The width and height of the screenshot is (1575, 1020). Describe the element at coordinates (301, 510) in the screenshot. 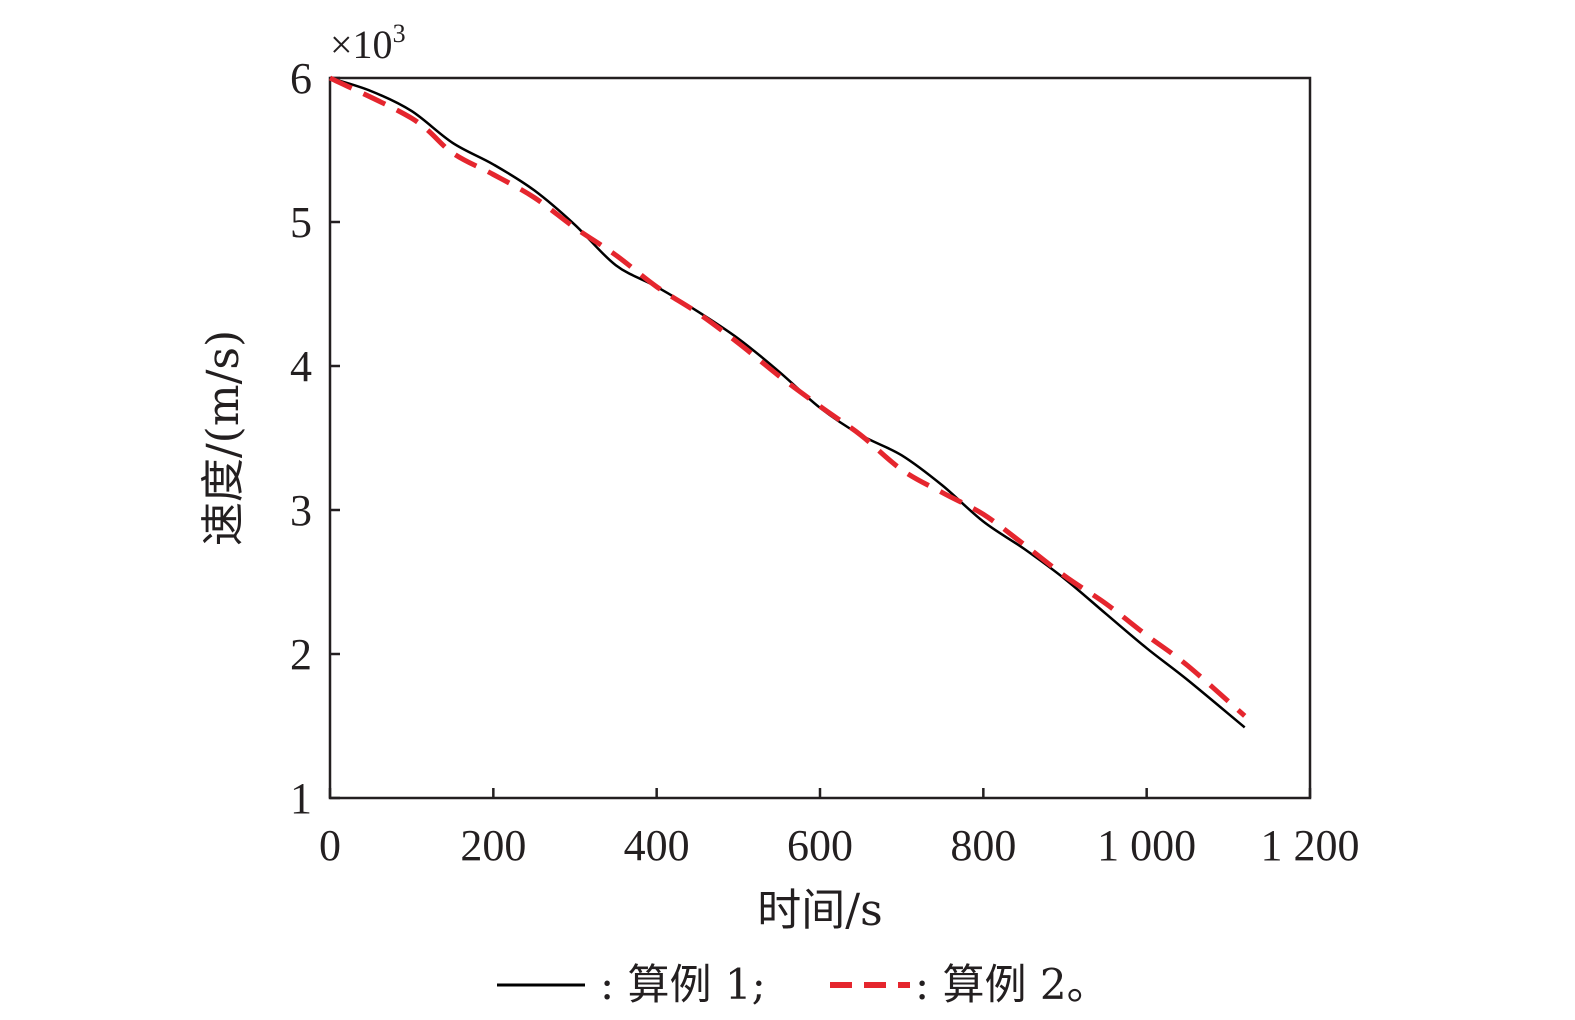

I see `y-tick-label-3: 3` at that location.